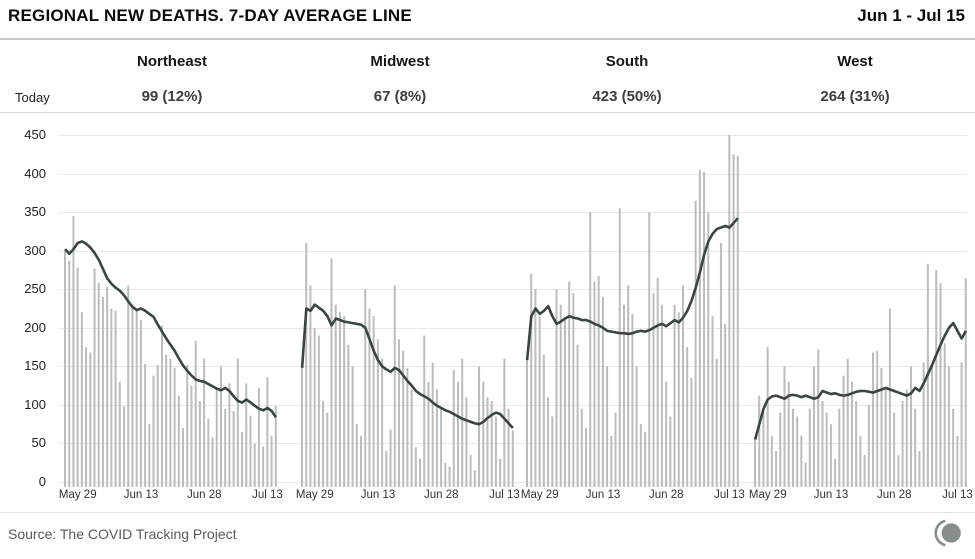 Image resolution: width=975 pixels, height=559 pixels. What do you see at coordinates (860, 380) in the screenshot?
I see `avg7-line-west` at bounding box center [860, 380].